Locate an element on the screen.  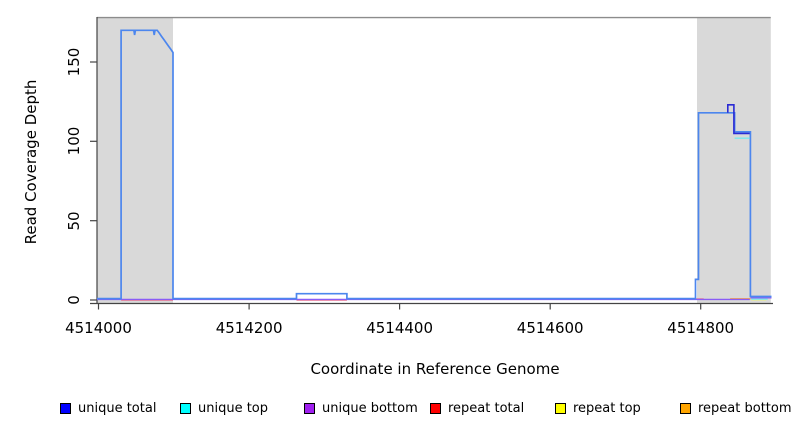
legend-item-unique-top: unique top is located at coordinates (224, 408).